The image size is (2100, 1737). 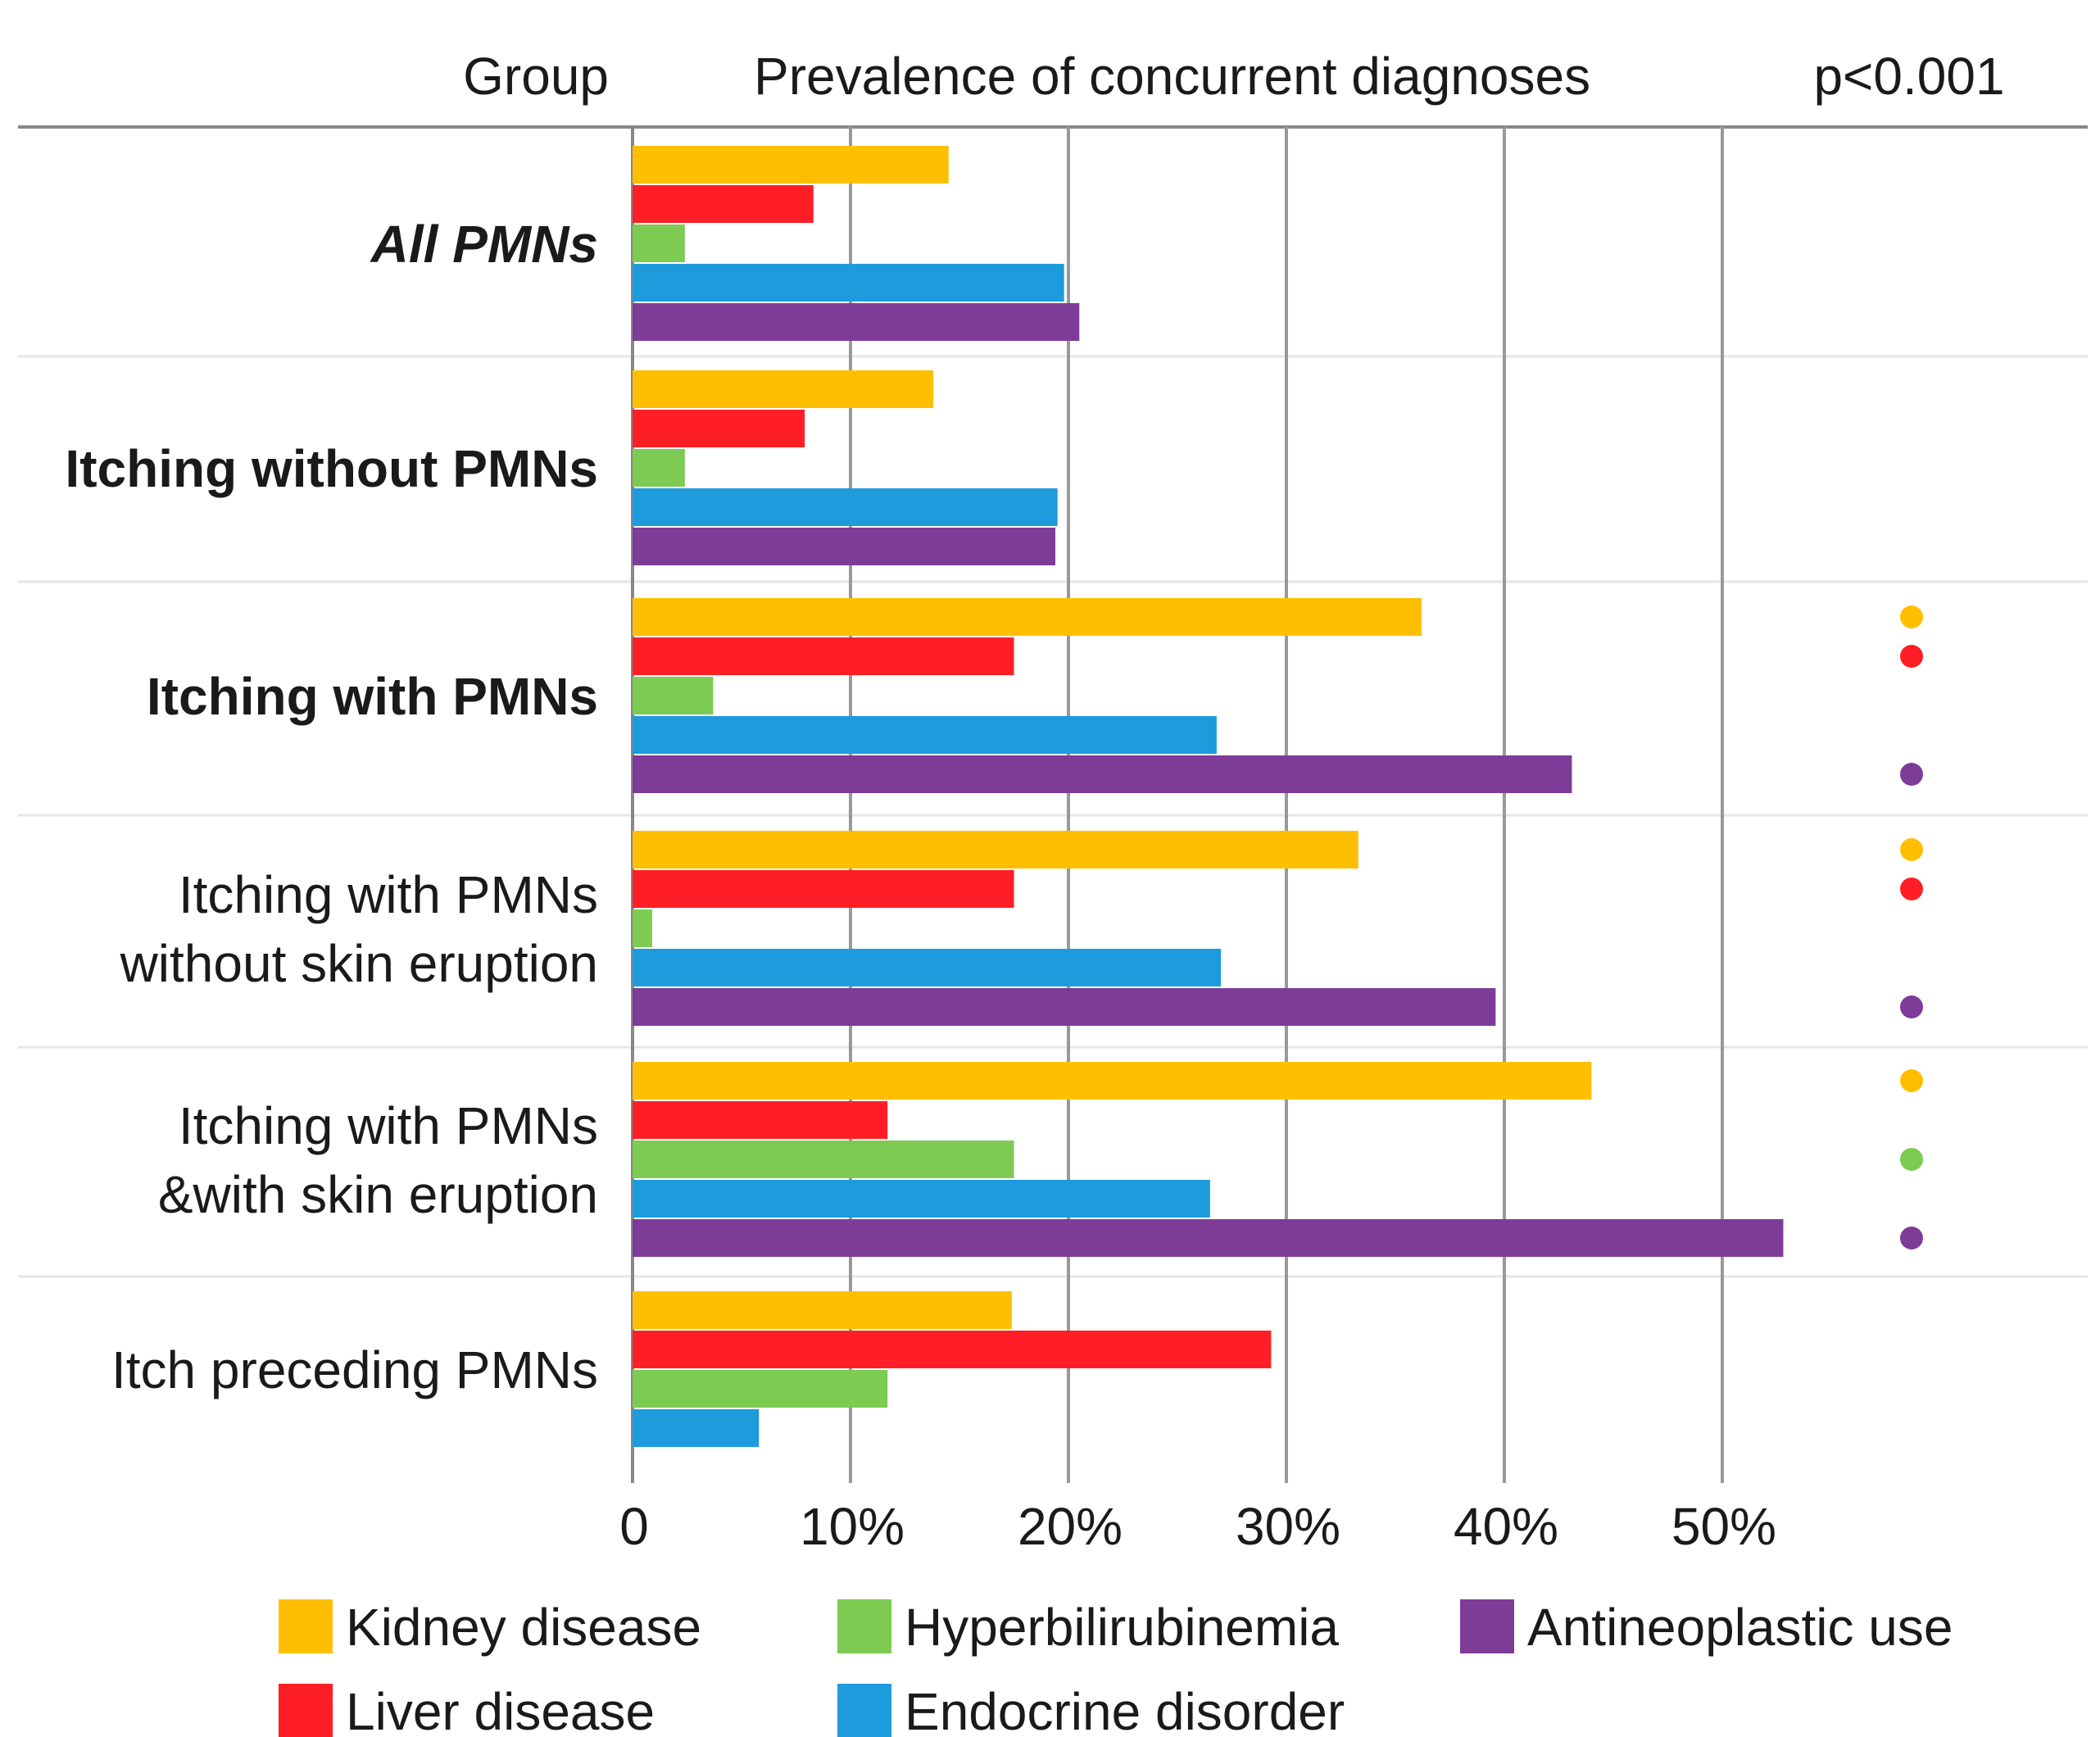 What do you see at coordinates (1740, 1627) in the screenshot?
I see `legend-label-anti: Antineoplastic use` at bounding box center [1740, 1627].